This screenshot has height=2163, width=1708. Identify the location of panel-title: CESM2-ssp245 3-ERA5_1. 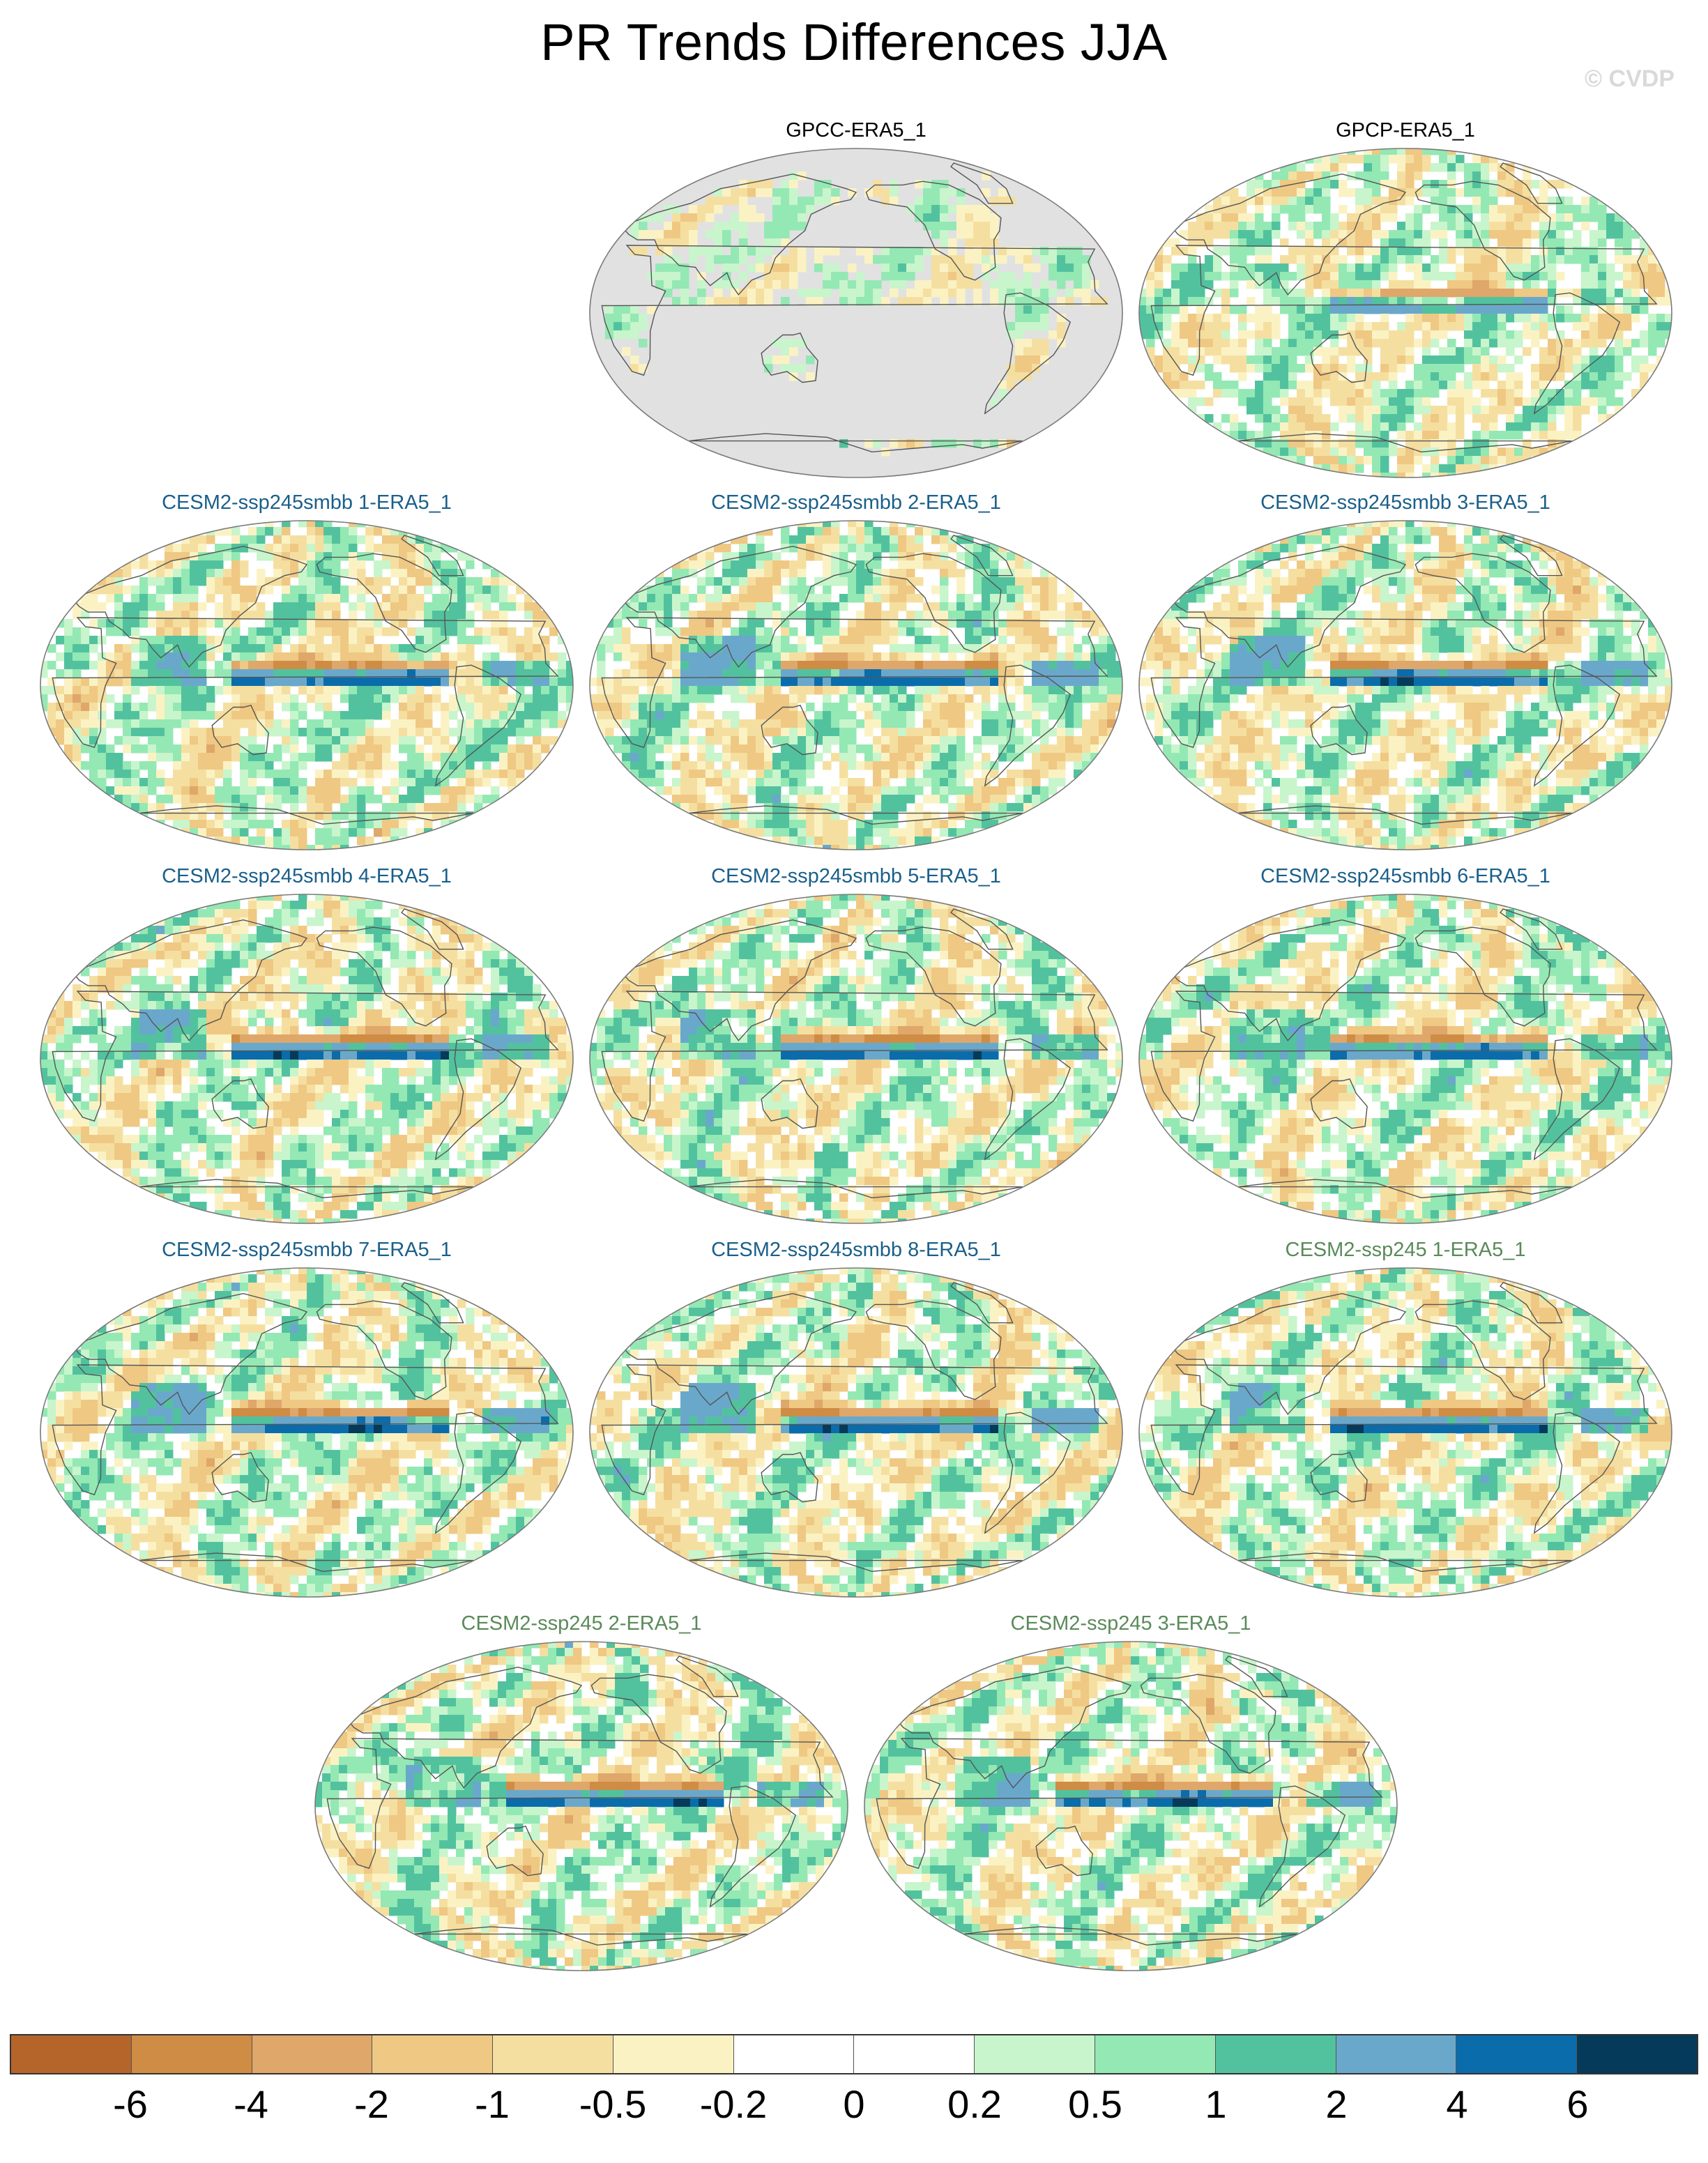
(1131, 1623).